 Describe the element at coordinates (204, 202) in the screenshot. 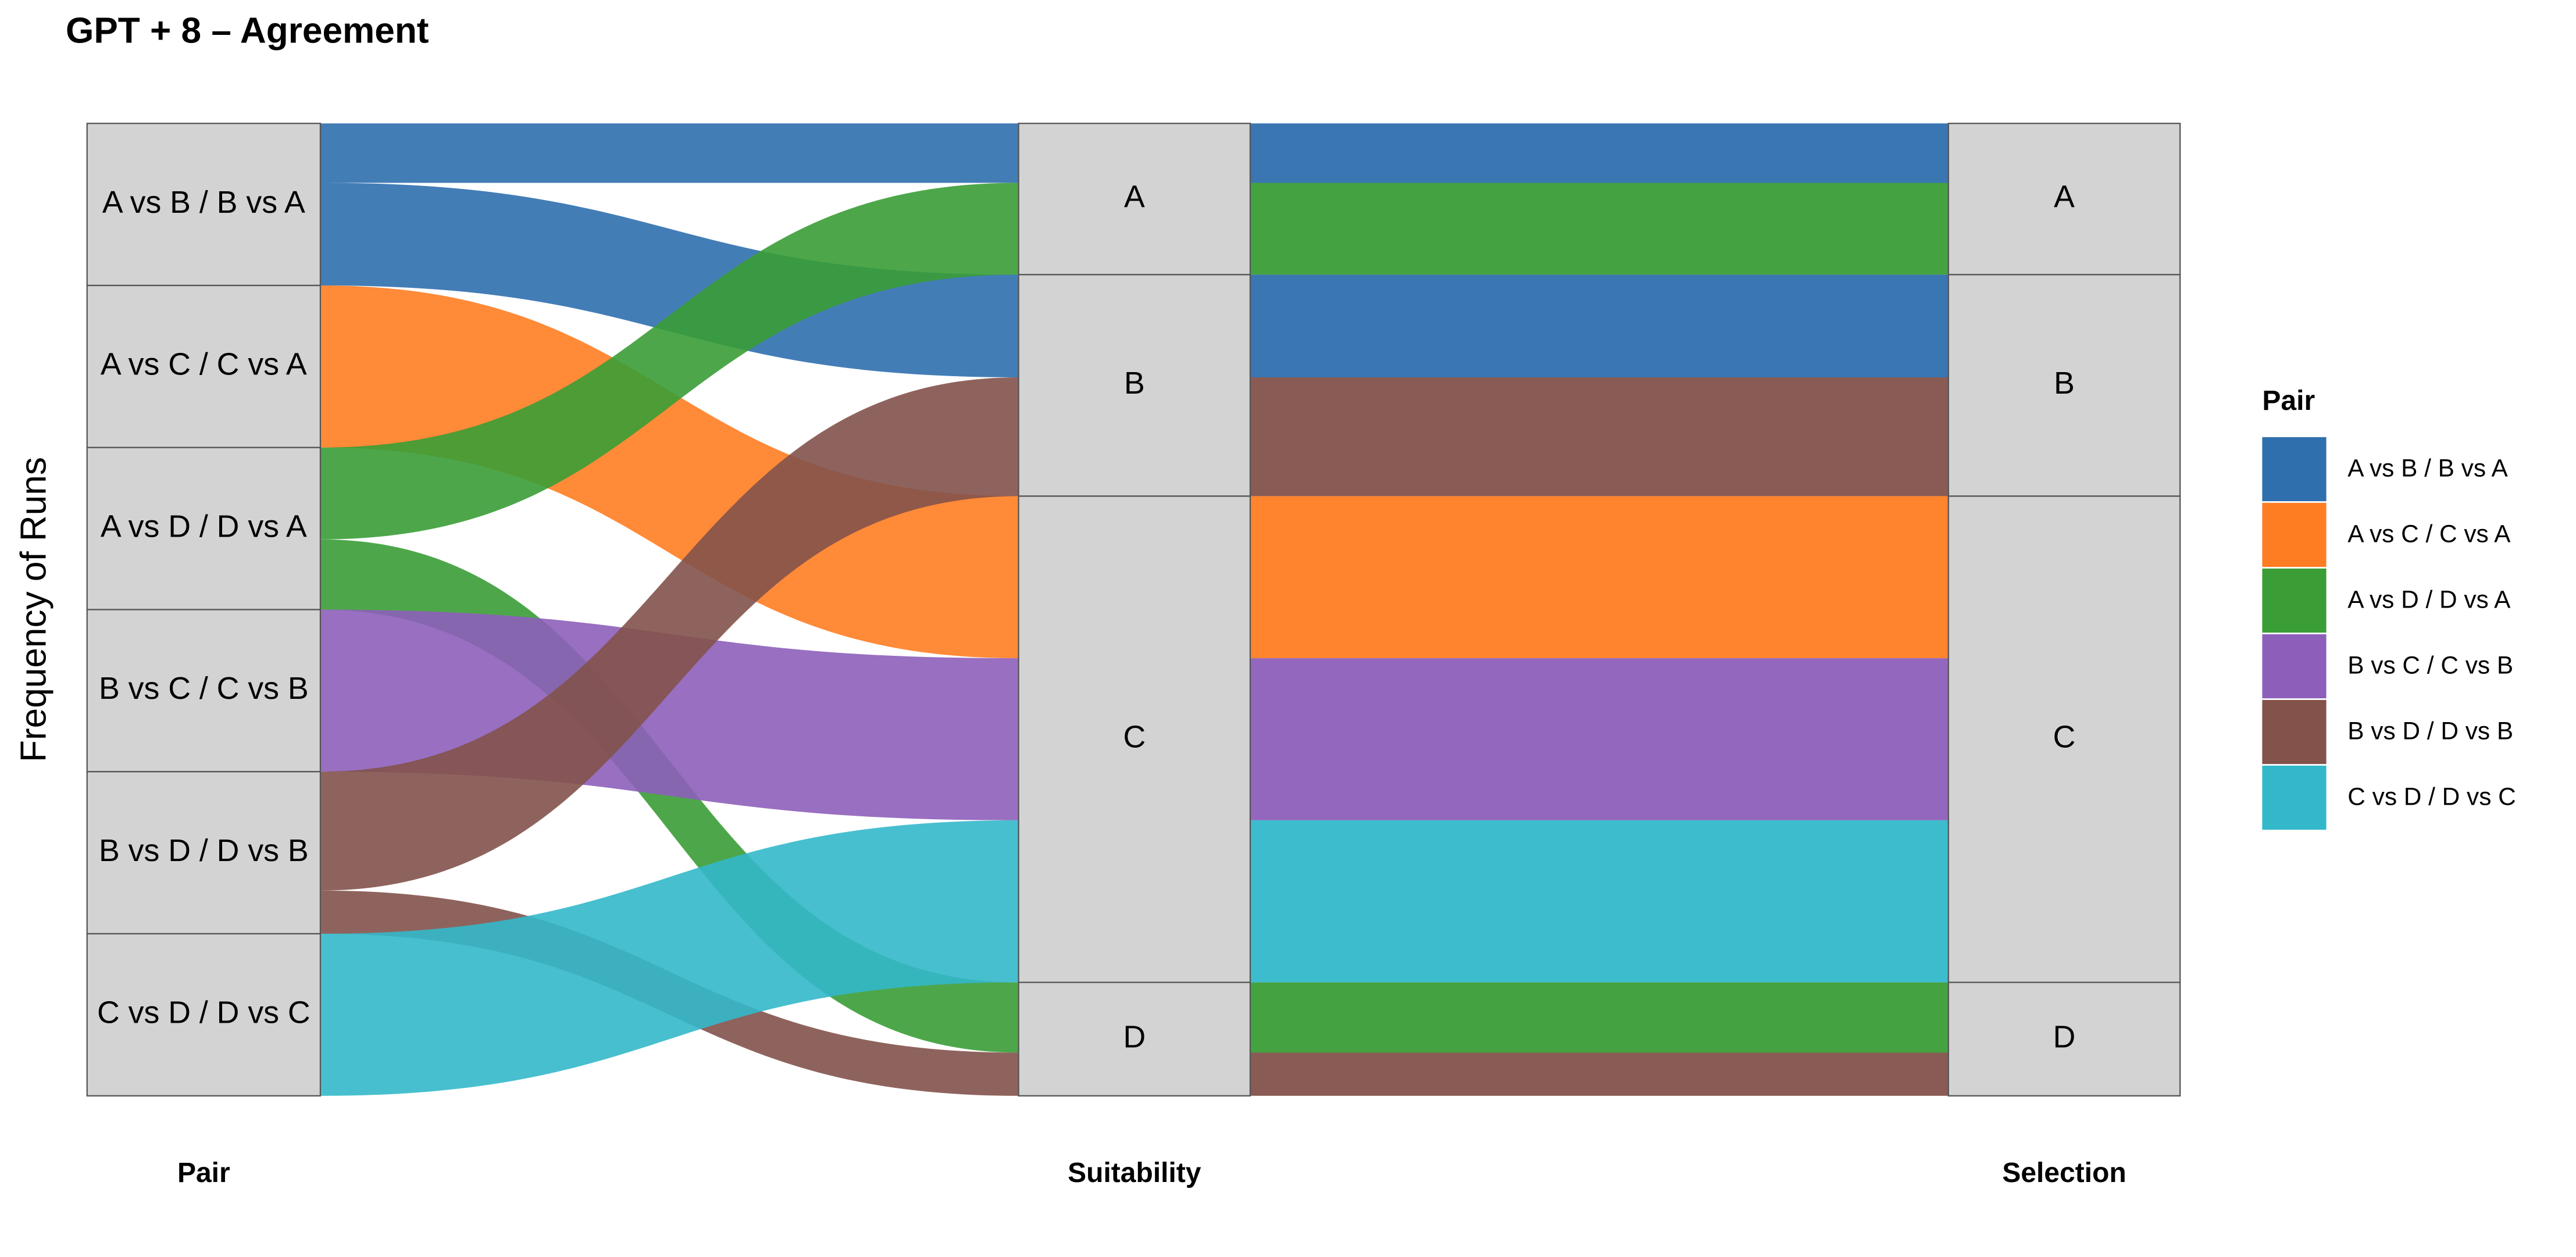

I see `stratum-label: A vs B / B vs A` at that location.